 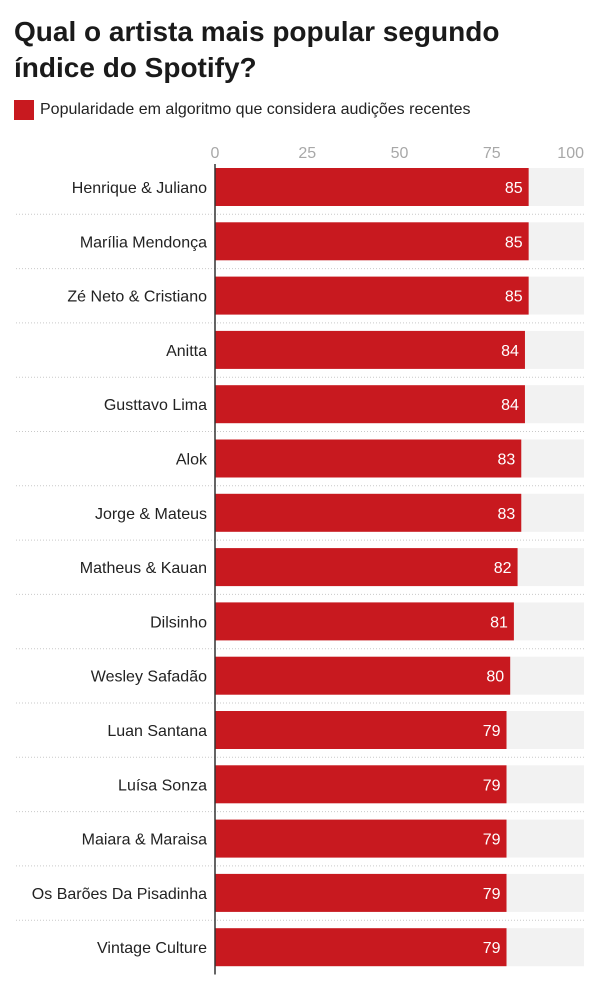 I want to click on x-tick-label: 0, so click(x=215, y=153).